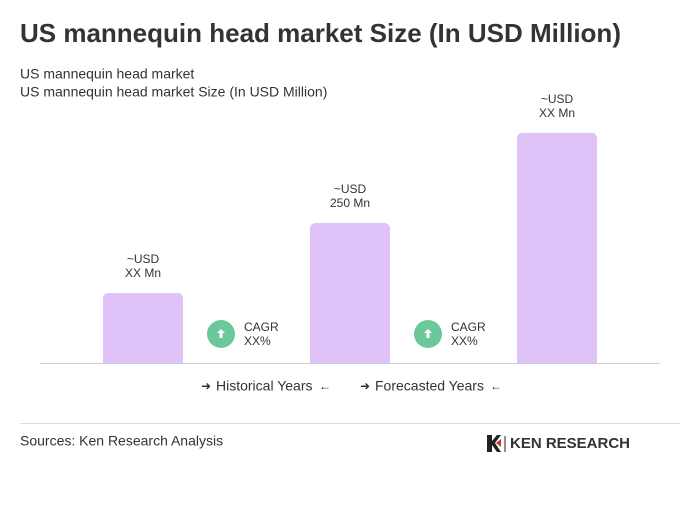 This screenshot has width=700, height=520. I want to click on source: Sources: Ken Research Analysis, so click(121, 441).